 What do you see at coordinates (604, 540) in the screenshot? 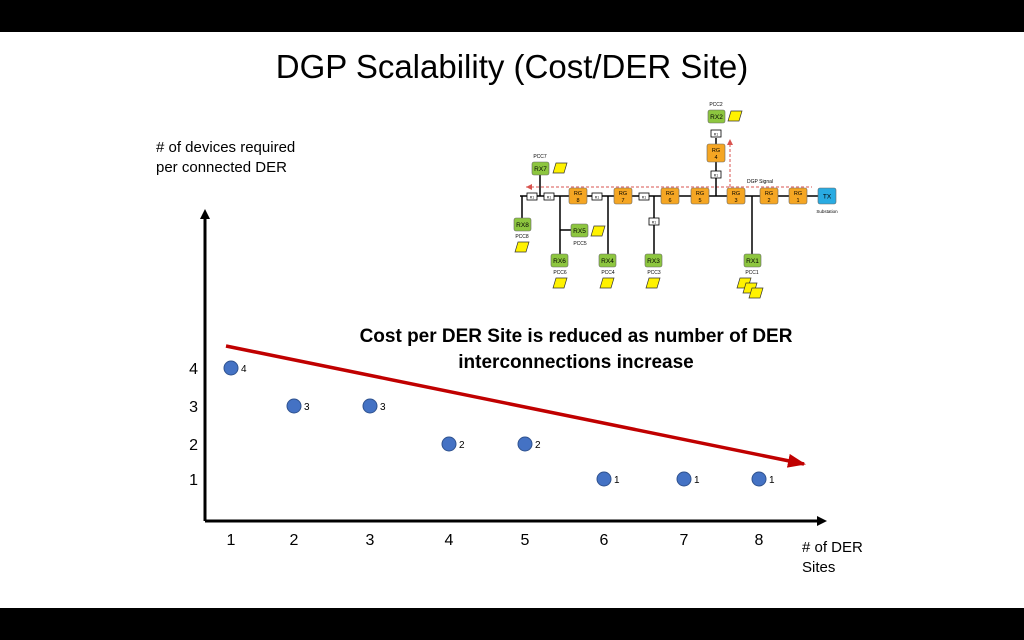
I see `x-tick-label: 6` at bounding box center [604, 540].